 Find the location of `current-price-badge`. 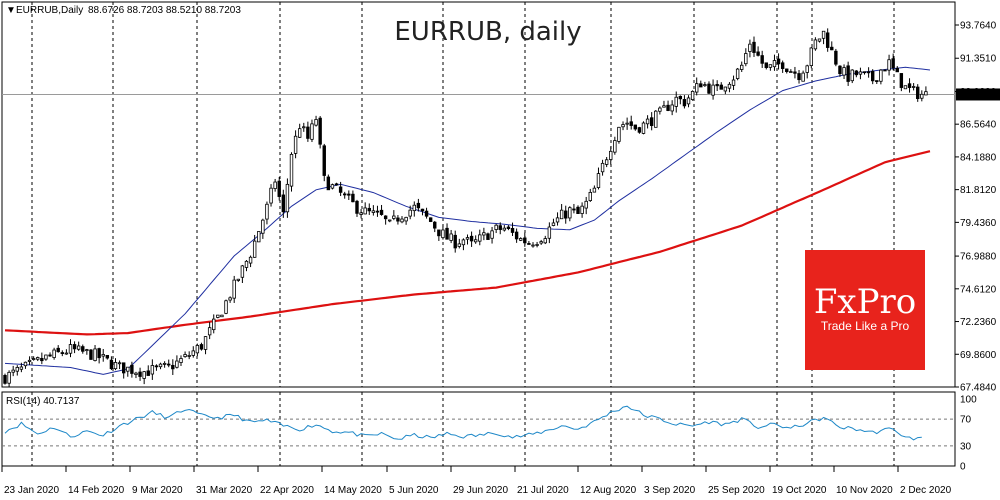

current-price-badge is located at coordinates (978, 94).